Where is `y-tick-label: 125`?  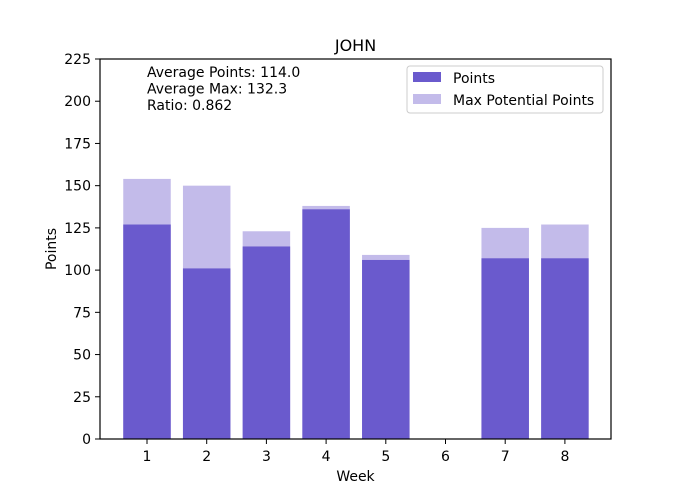 y-tick-label: 125 is located at coordinates (77, 229).